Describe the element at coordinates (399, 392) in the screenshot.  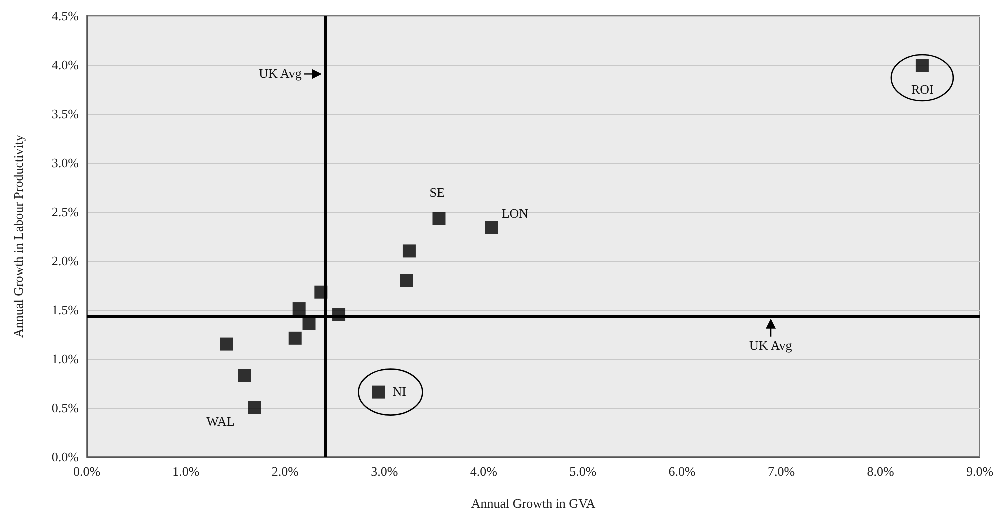
I see `annotation: NI` at that location.